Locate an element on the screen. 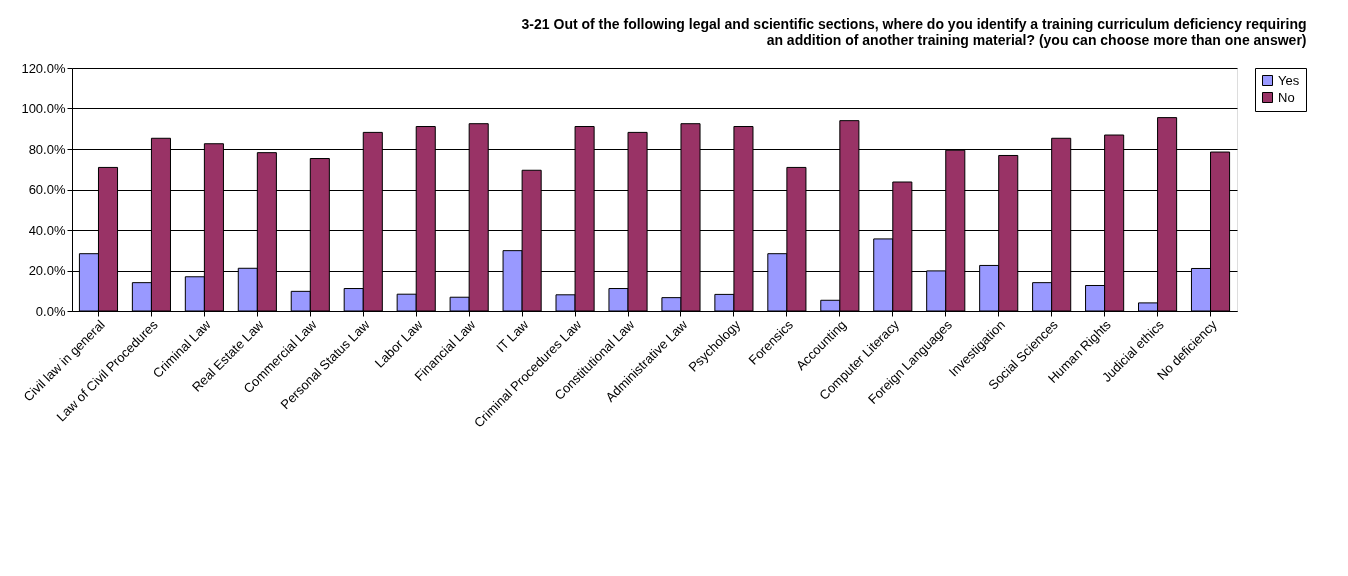 This screenshot has width=1348, height=576. legend-label: No is located at coordinates (1286, 97).